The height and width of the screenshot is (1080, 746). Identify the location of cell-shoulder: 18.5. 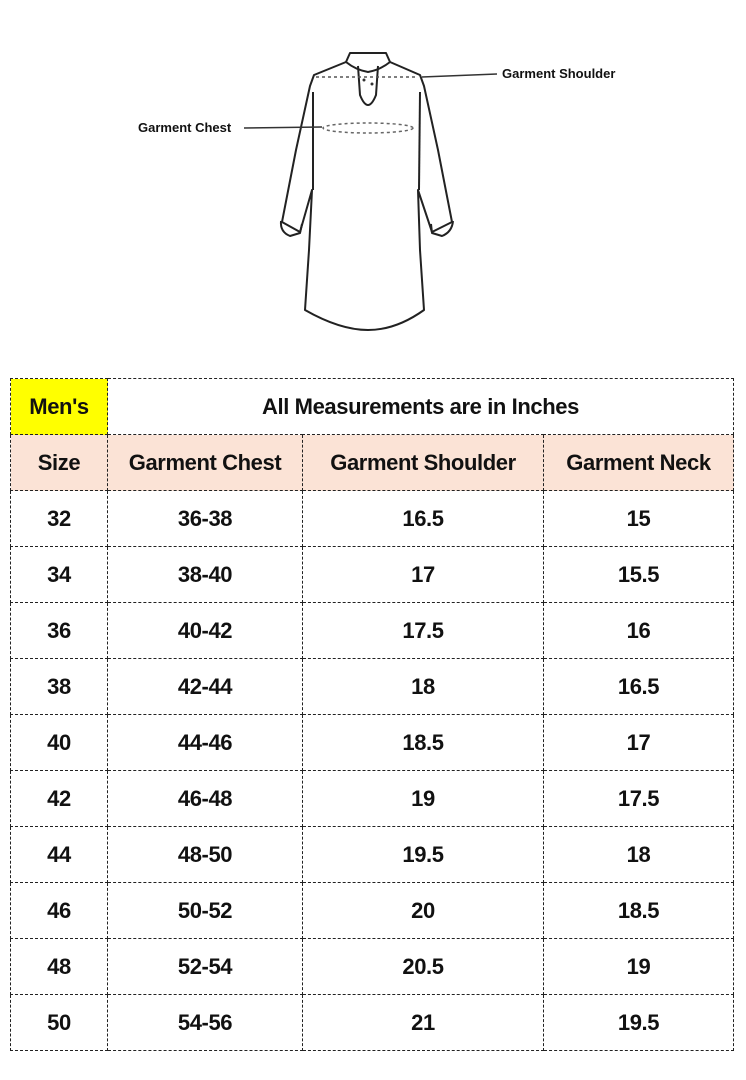
(423, 742).